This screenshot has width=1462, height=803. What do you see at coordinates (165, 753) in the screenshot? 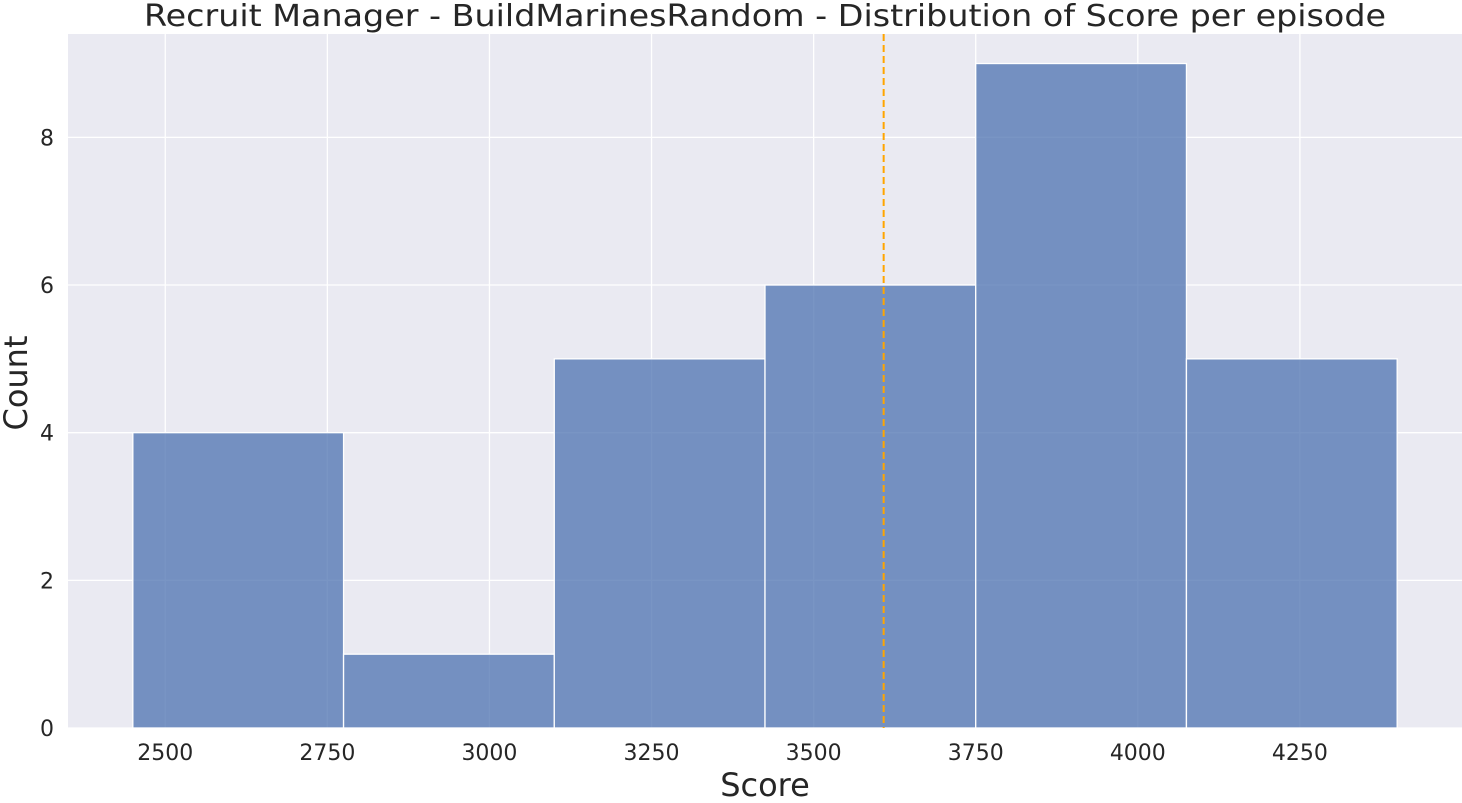
I see `x-tick-label: 2500` at bounding box center [165, 753].